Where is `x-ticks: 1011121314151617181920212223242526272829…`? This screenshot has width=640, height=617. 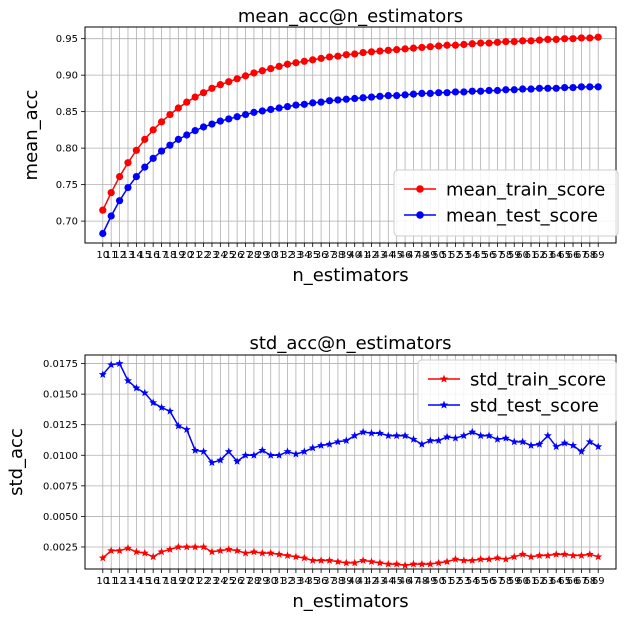
x-ticks: 1011121314151617181920212223242526272829… is located at coordinates (350, 578).